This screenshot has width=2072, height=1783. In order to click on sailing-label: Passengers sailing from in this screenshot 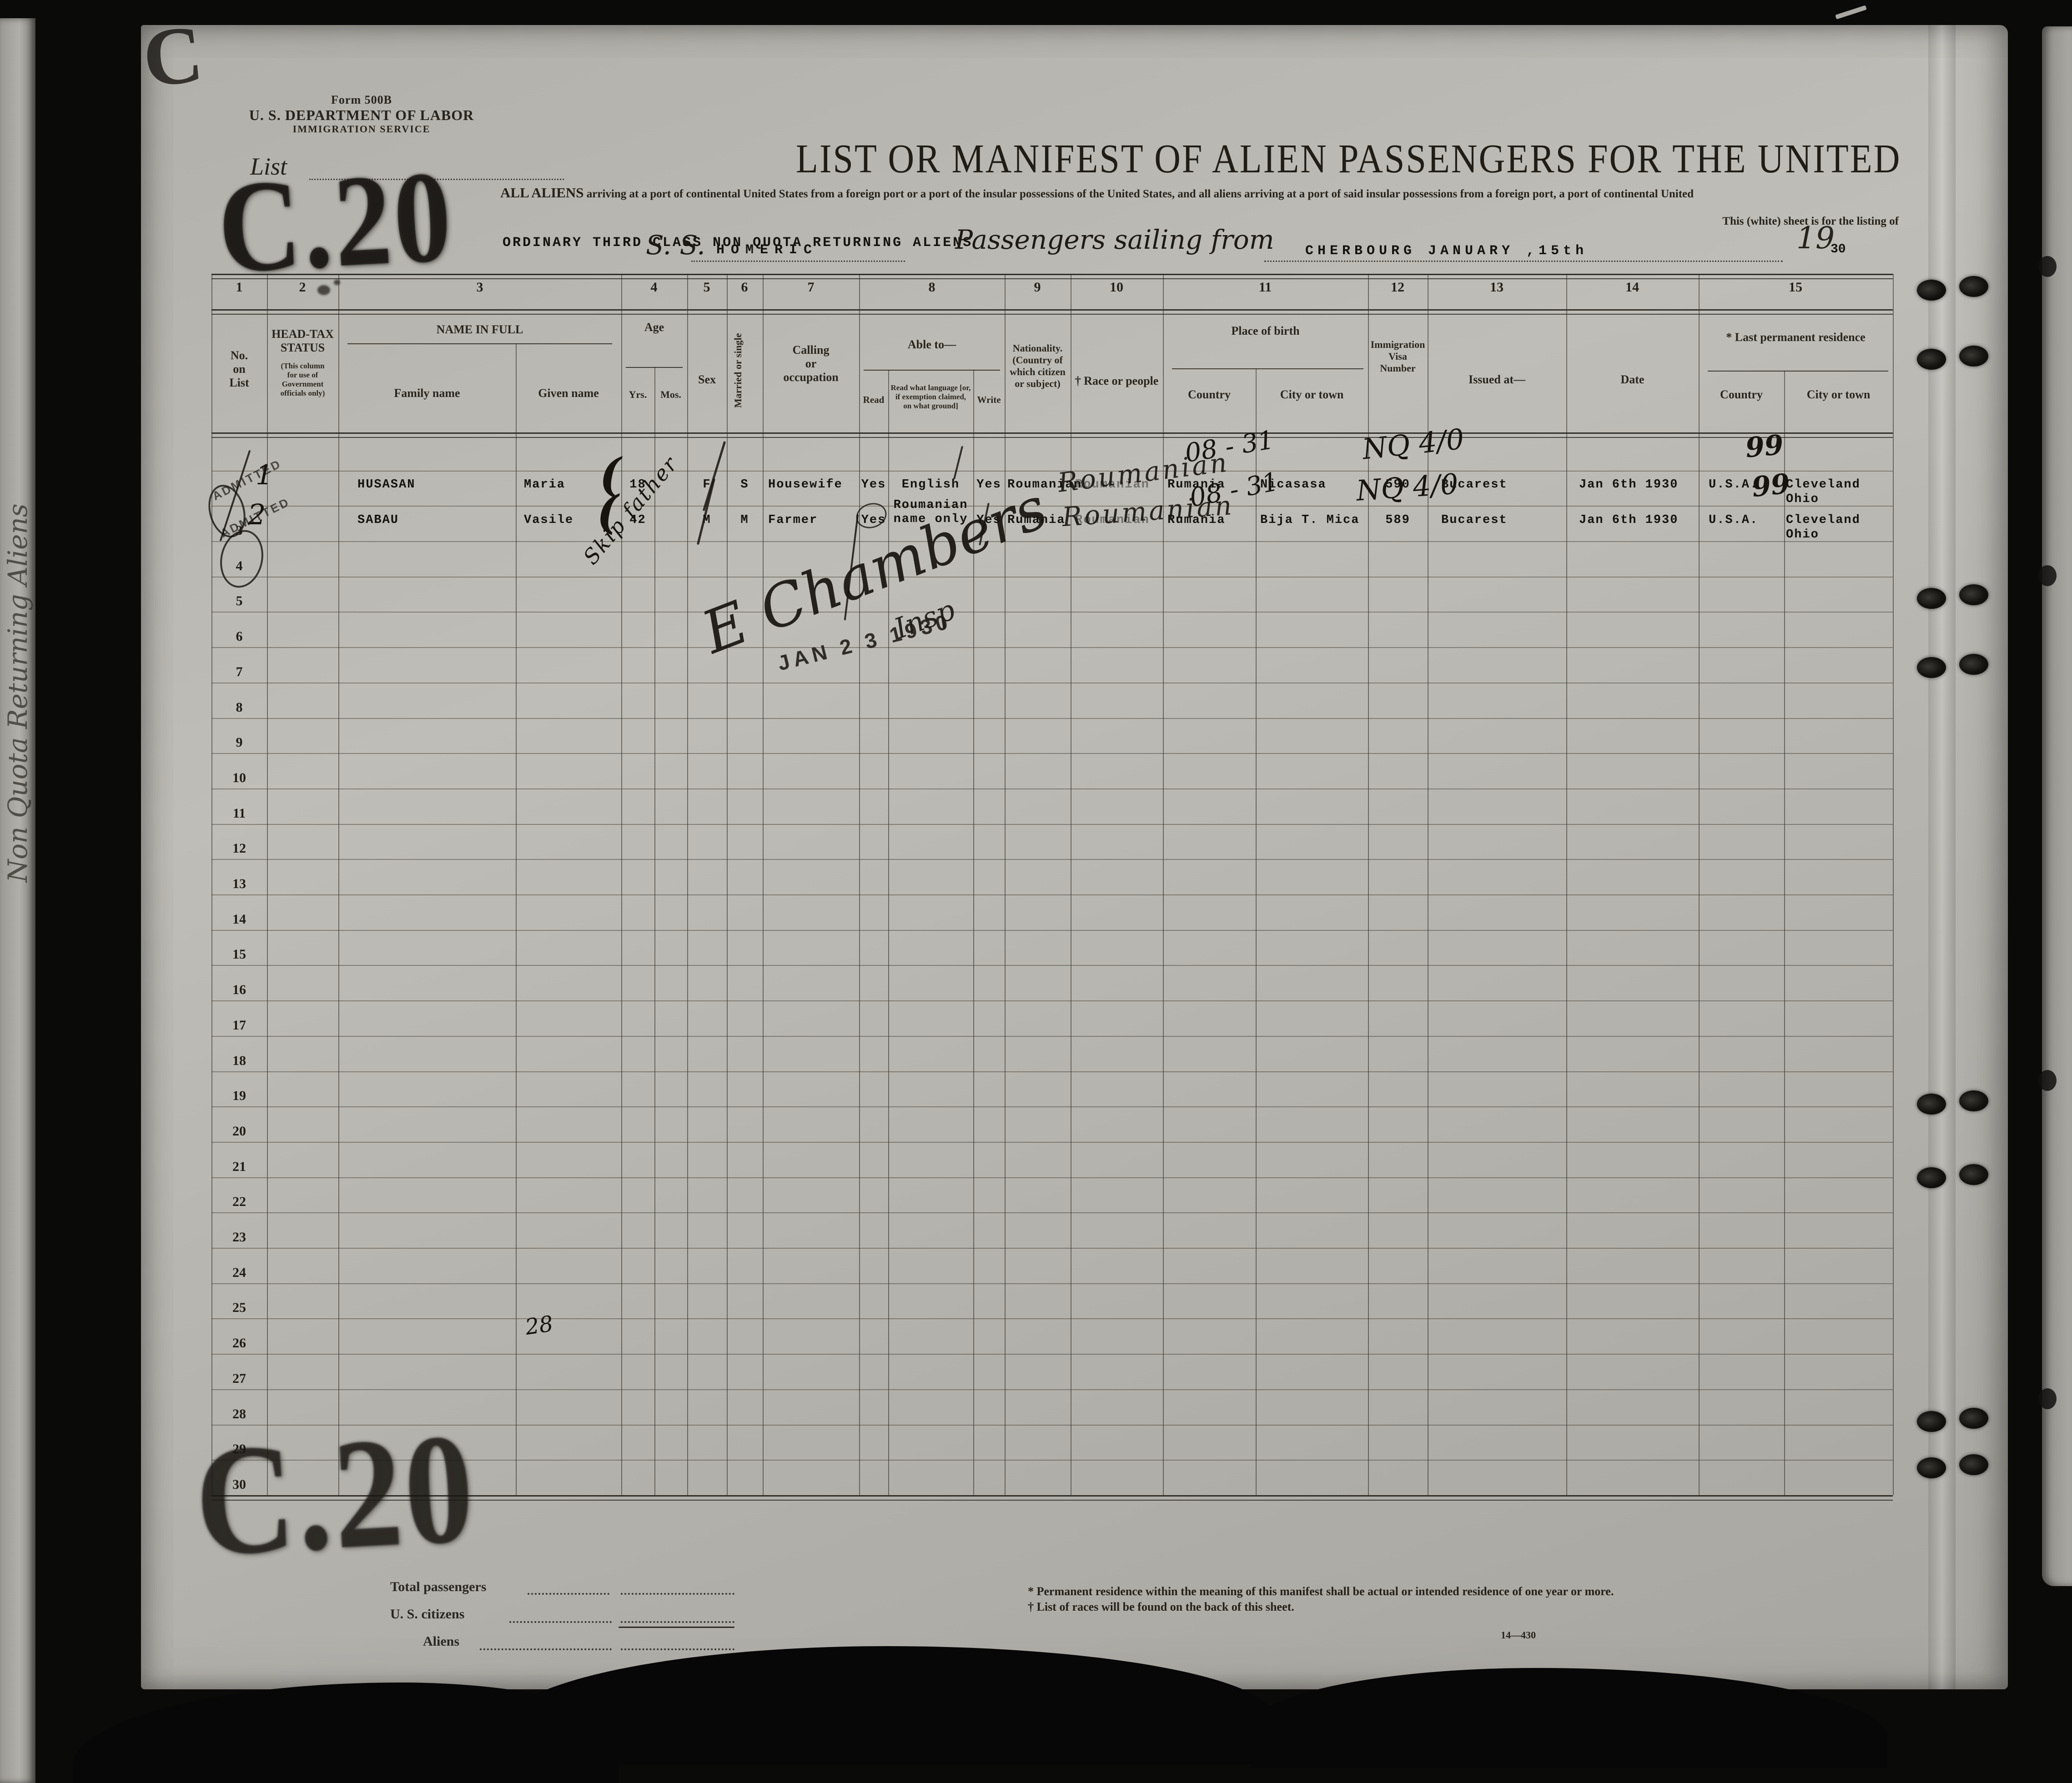, I will do `click(1115, 240)`.